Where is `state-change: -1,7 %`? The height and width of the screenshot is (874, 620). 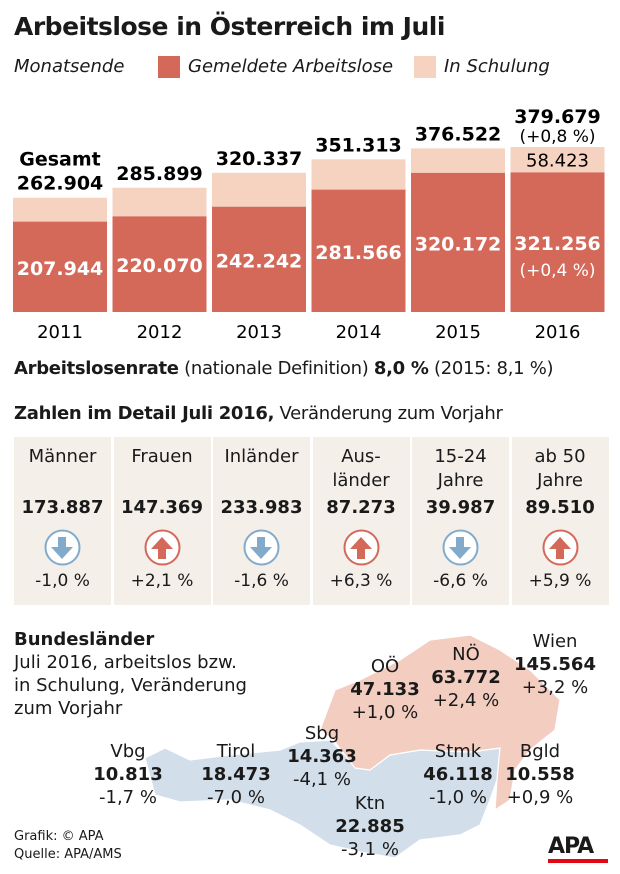 state-change: -1,7 % is located at coordinates (128, 797).